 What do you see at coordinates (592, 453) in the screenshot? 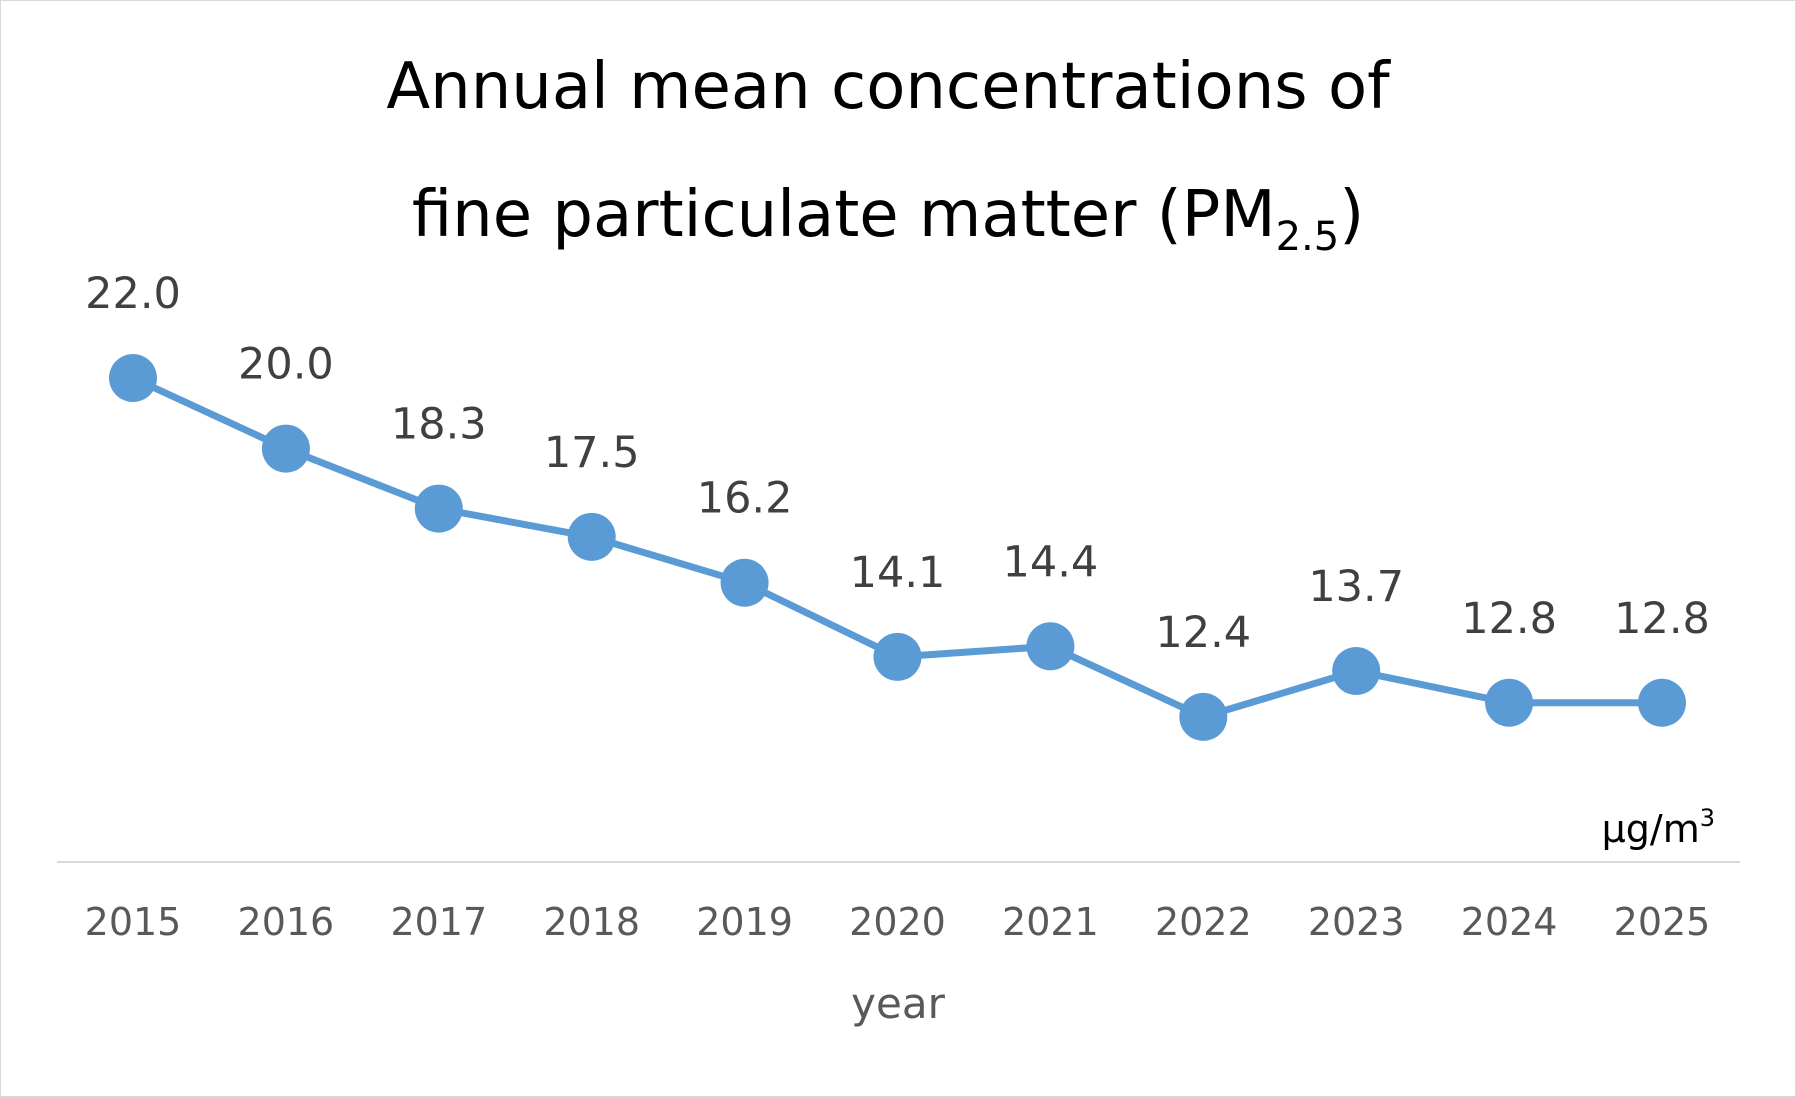
I see `data-label: 17.5` at bounding box center [592, 453].